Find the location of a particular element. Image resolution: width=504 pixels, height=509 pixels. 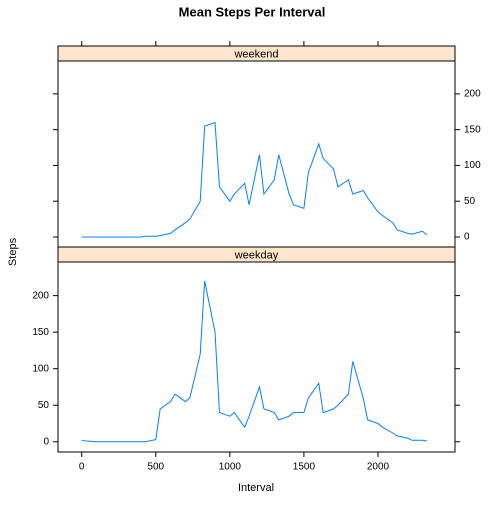

strip-label: weekend is located at coordinates (255, 54).